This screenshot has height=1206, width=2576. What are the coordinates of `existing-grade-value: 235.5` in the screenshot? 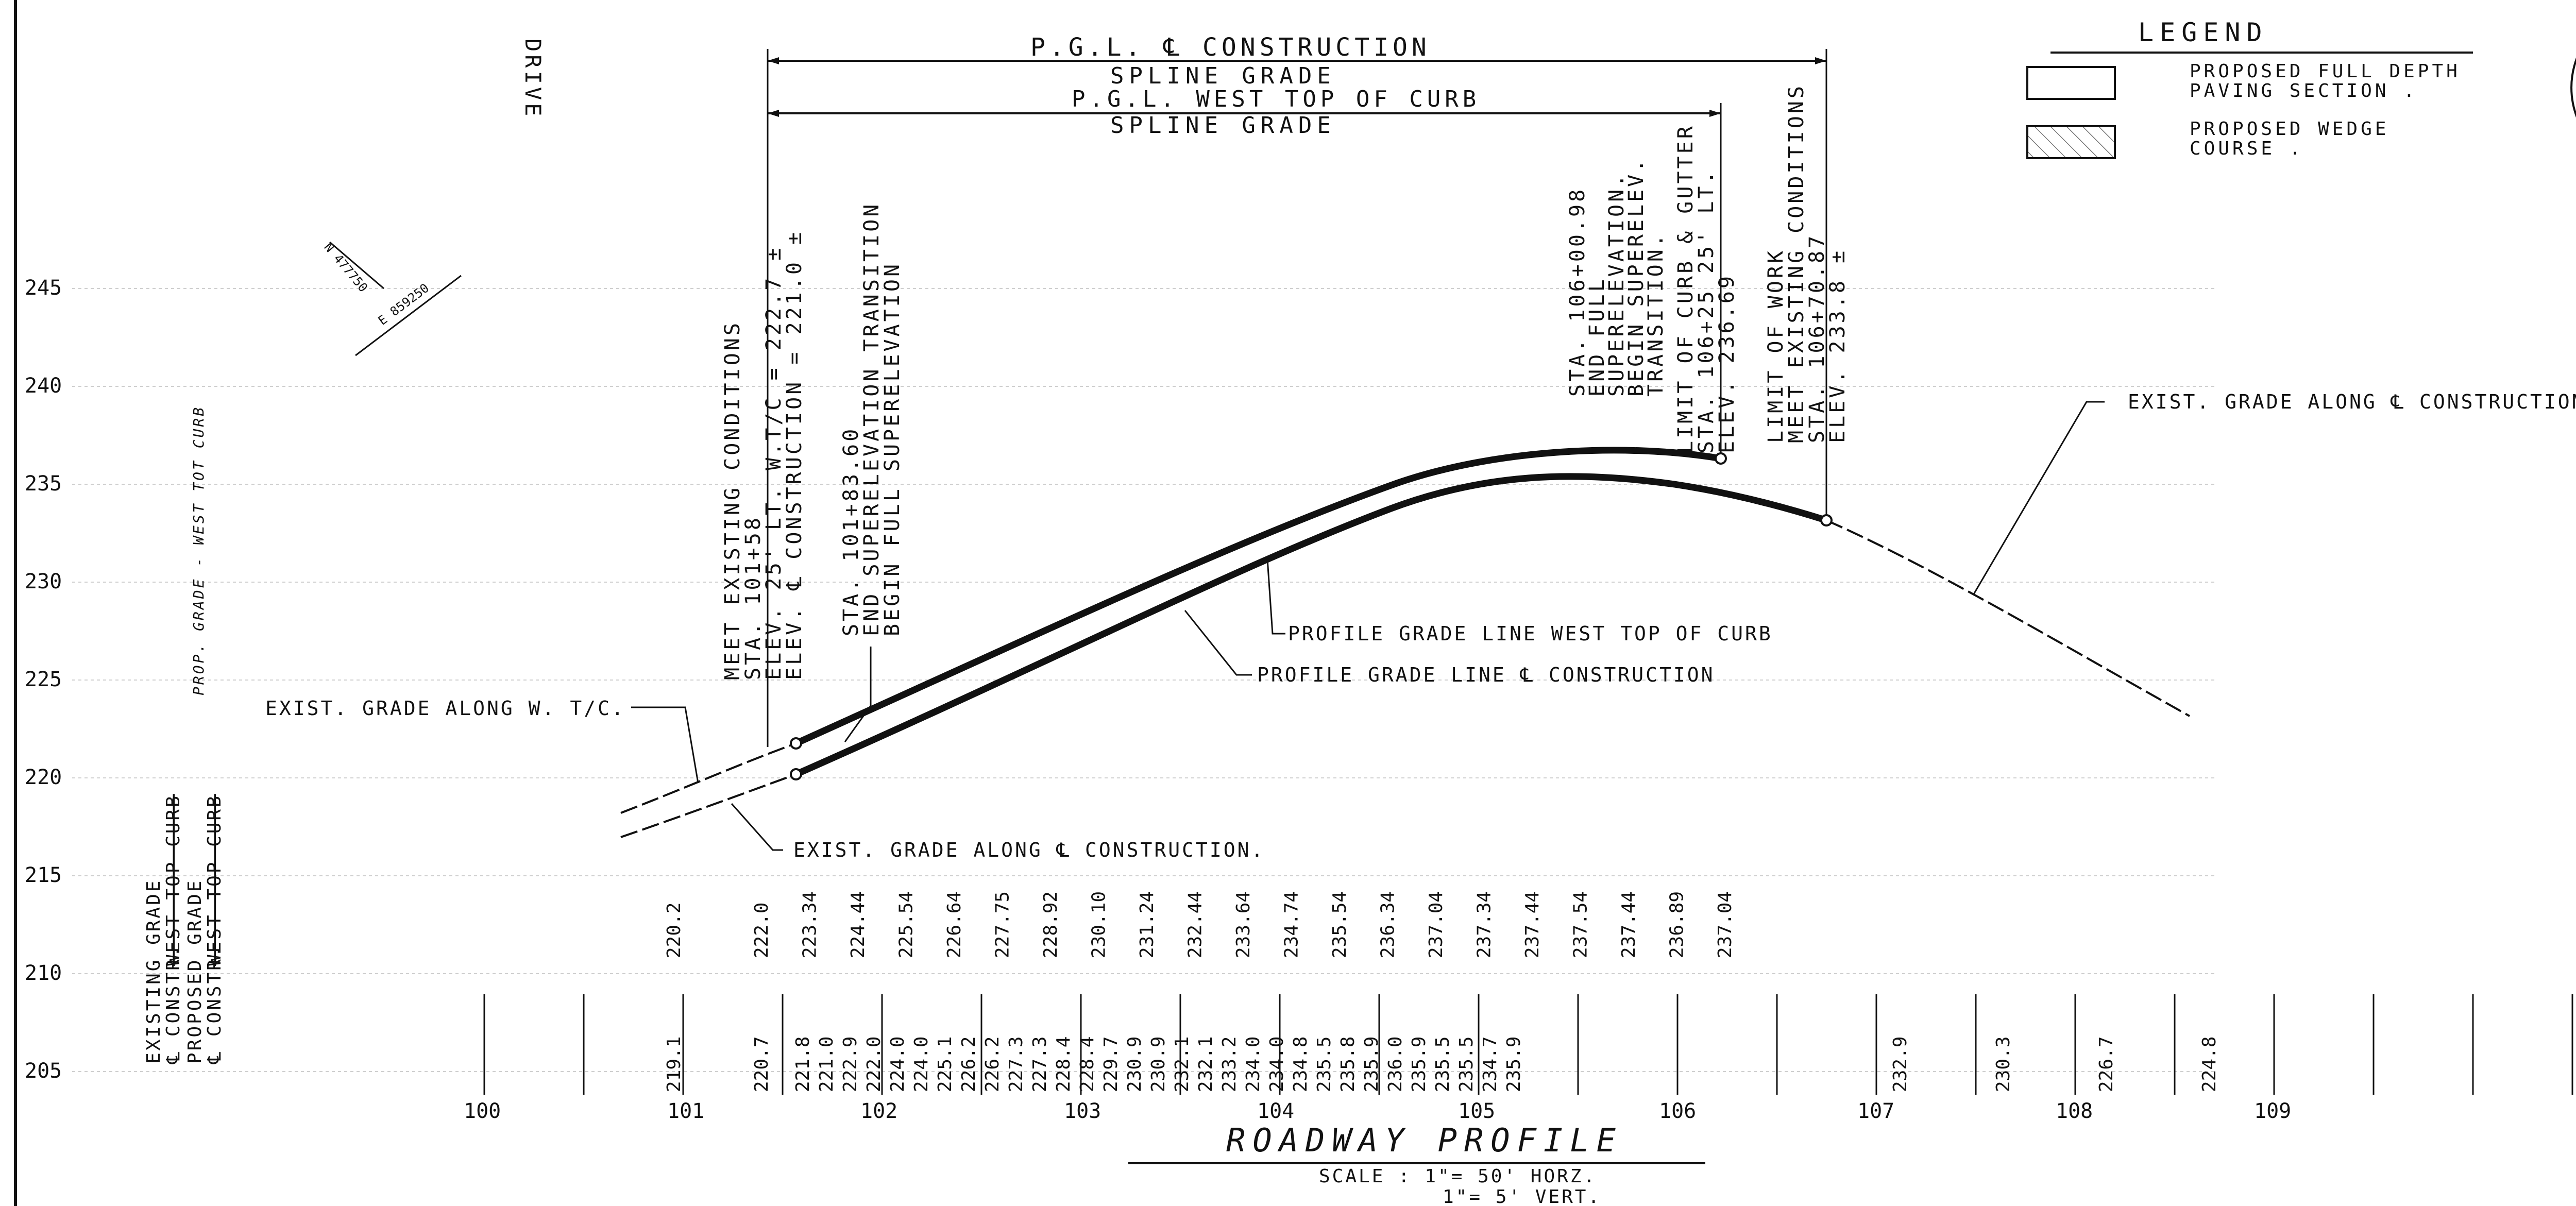 It's located at (1466, 1064).